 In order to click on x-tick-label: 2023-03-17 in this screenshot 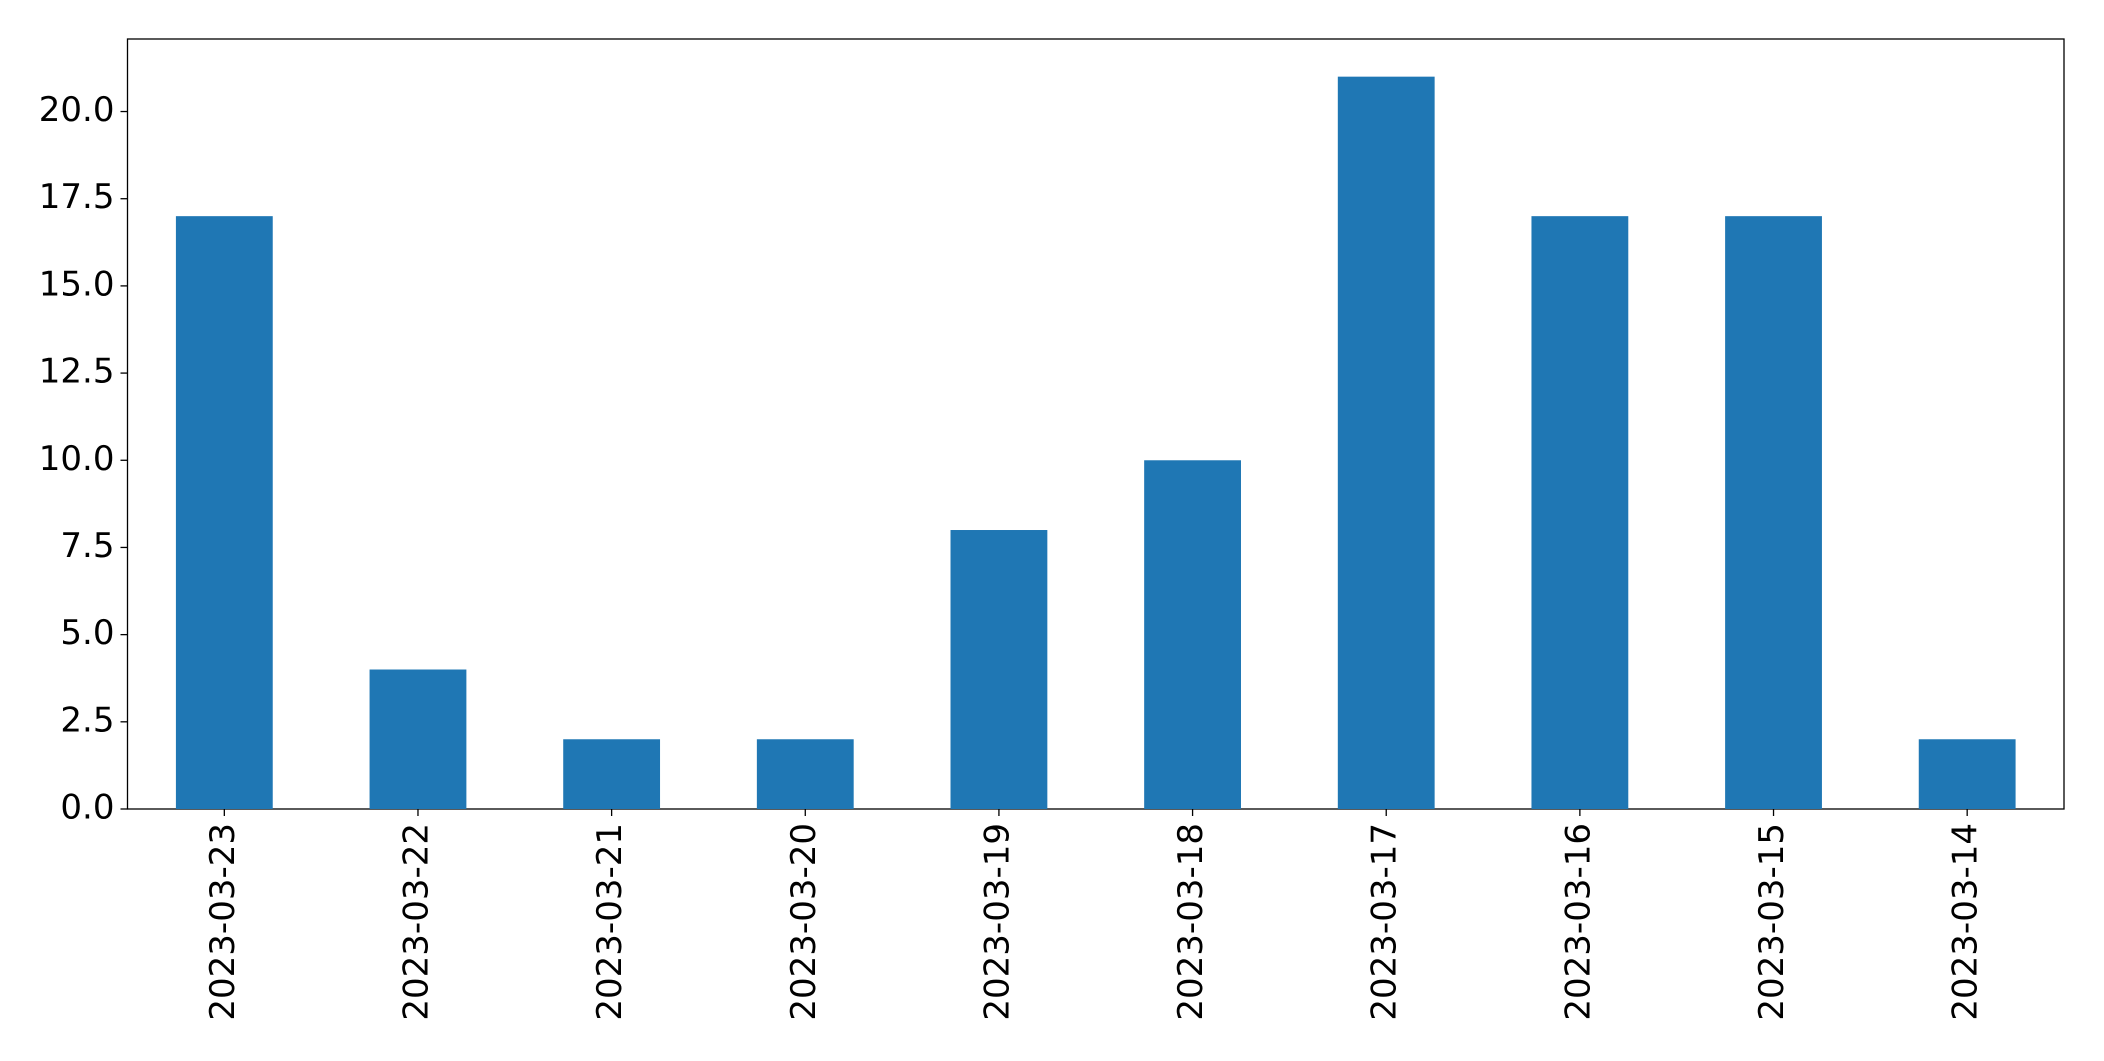, I will do `click(1385, 922)`.